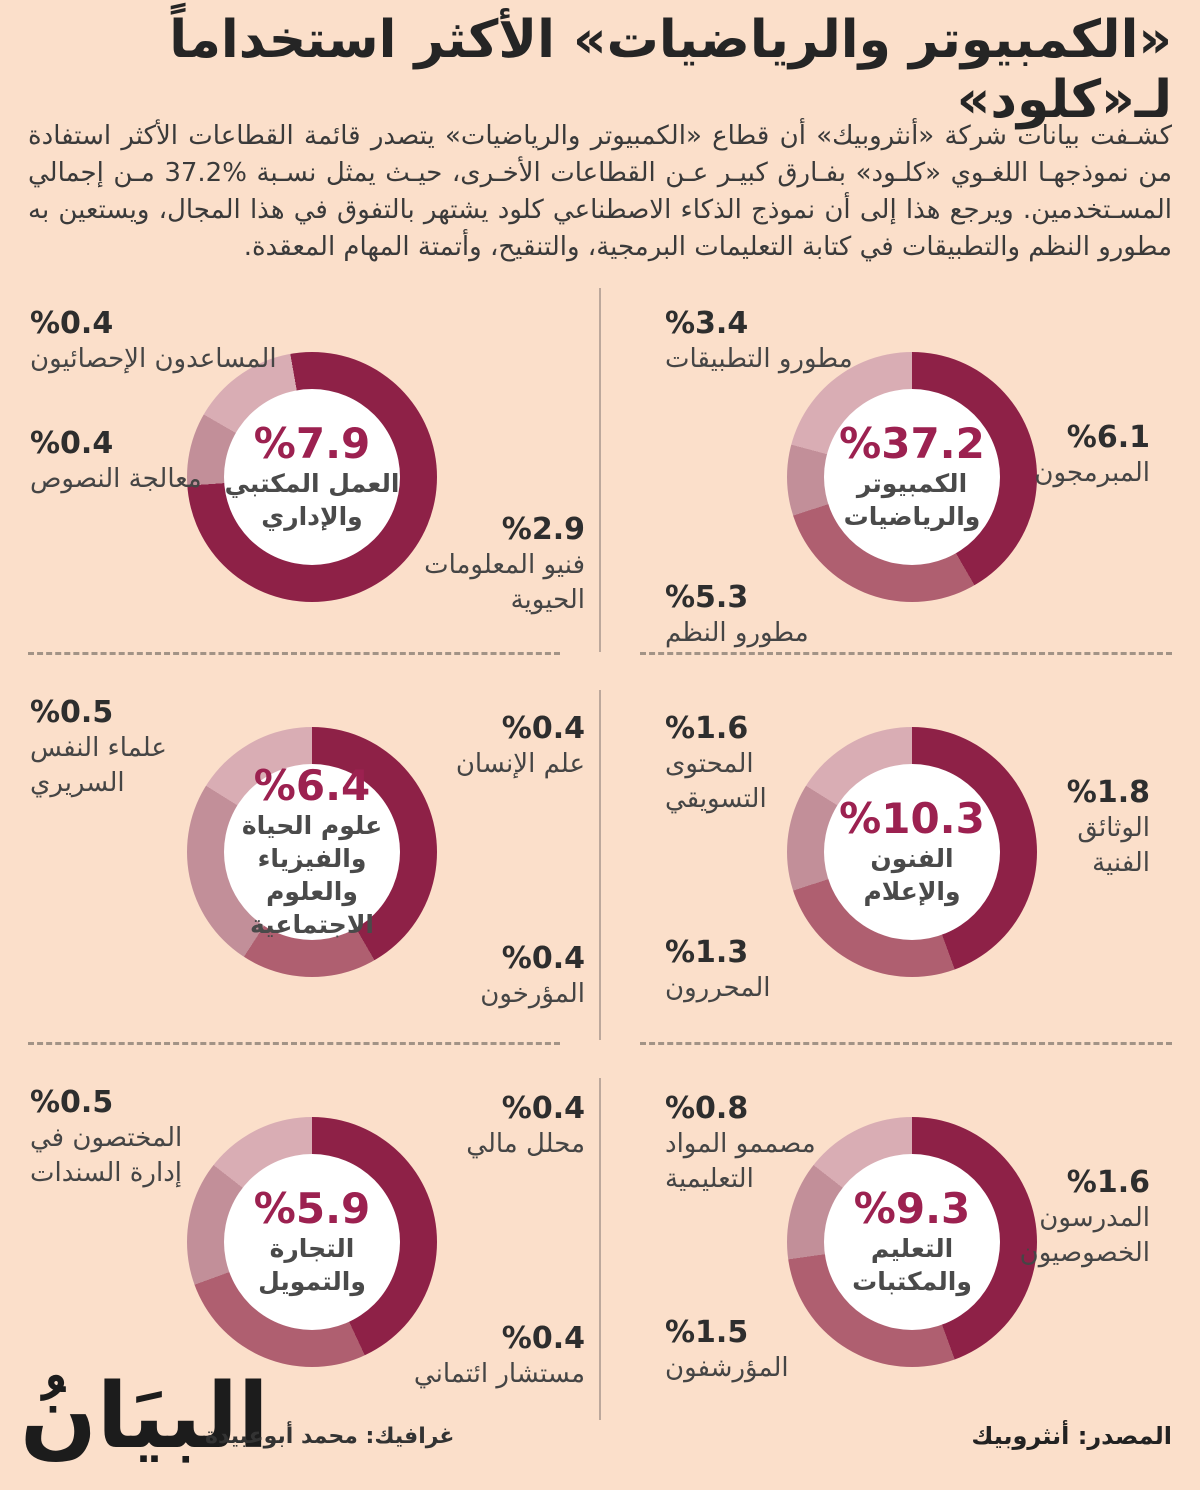  I want to click on center-label: والإداري, so click(312, 516).